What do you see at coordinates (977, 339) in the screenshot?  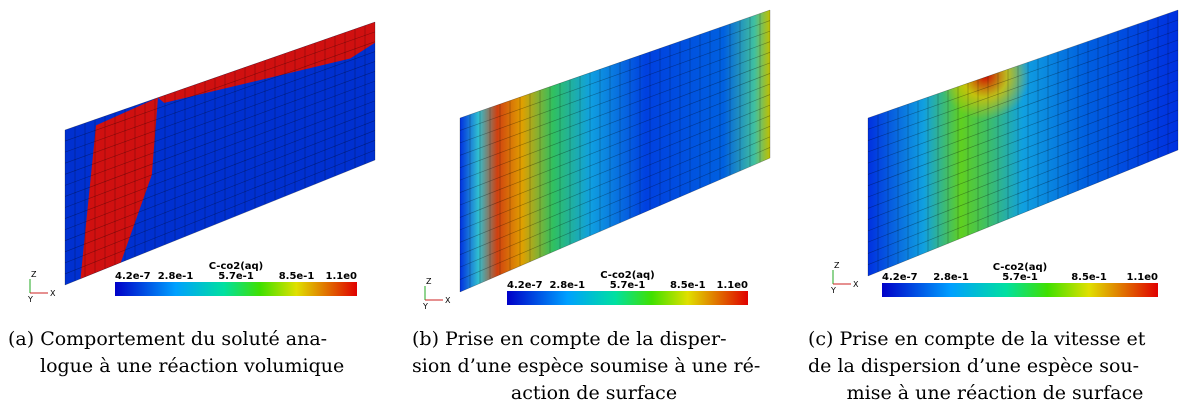 I see `caption-line: (c) Prise en compte de la vitesse et` at bounding box center [977, 339].